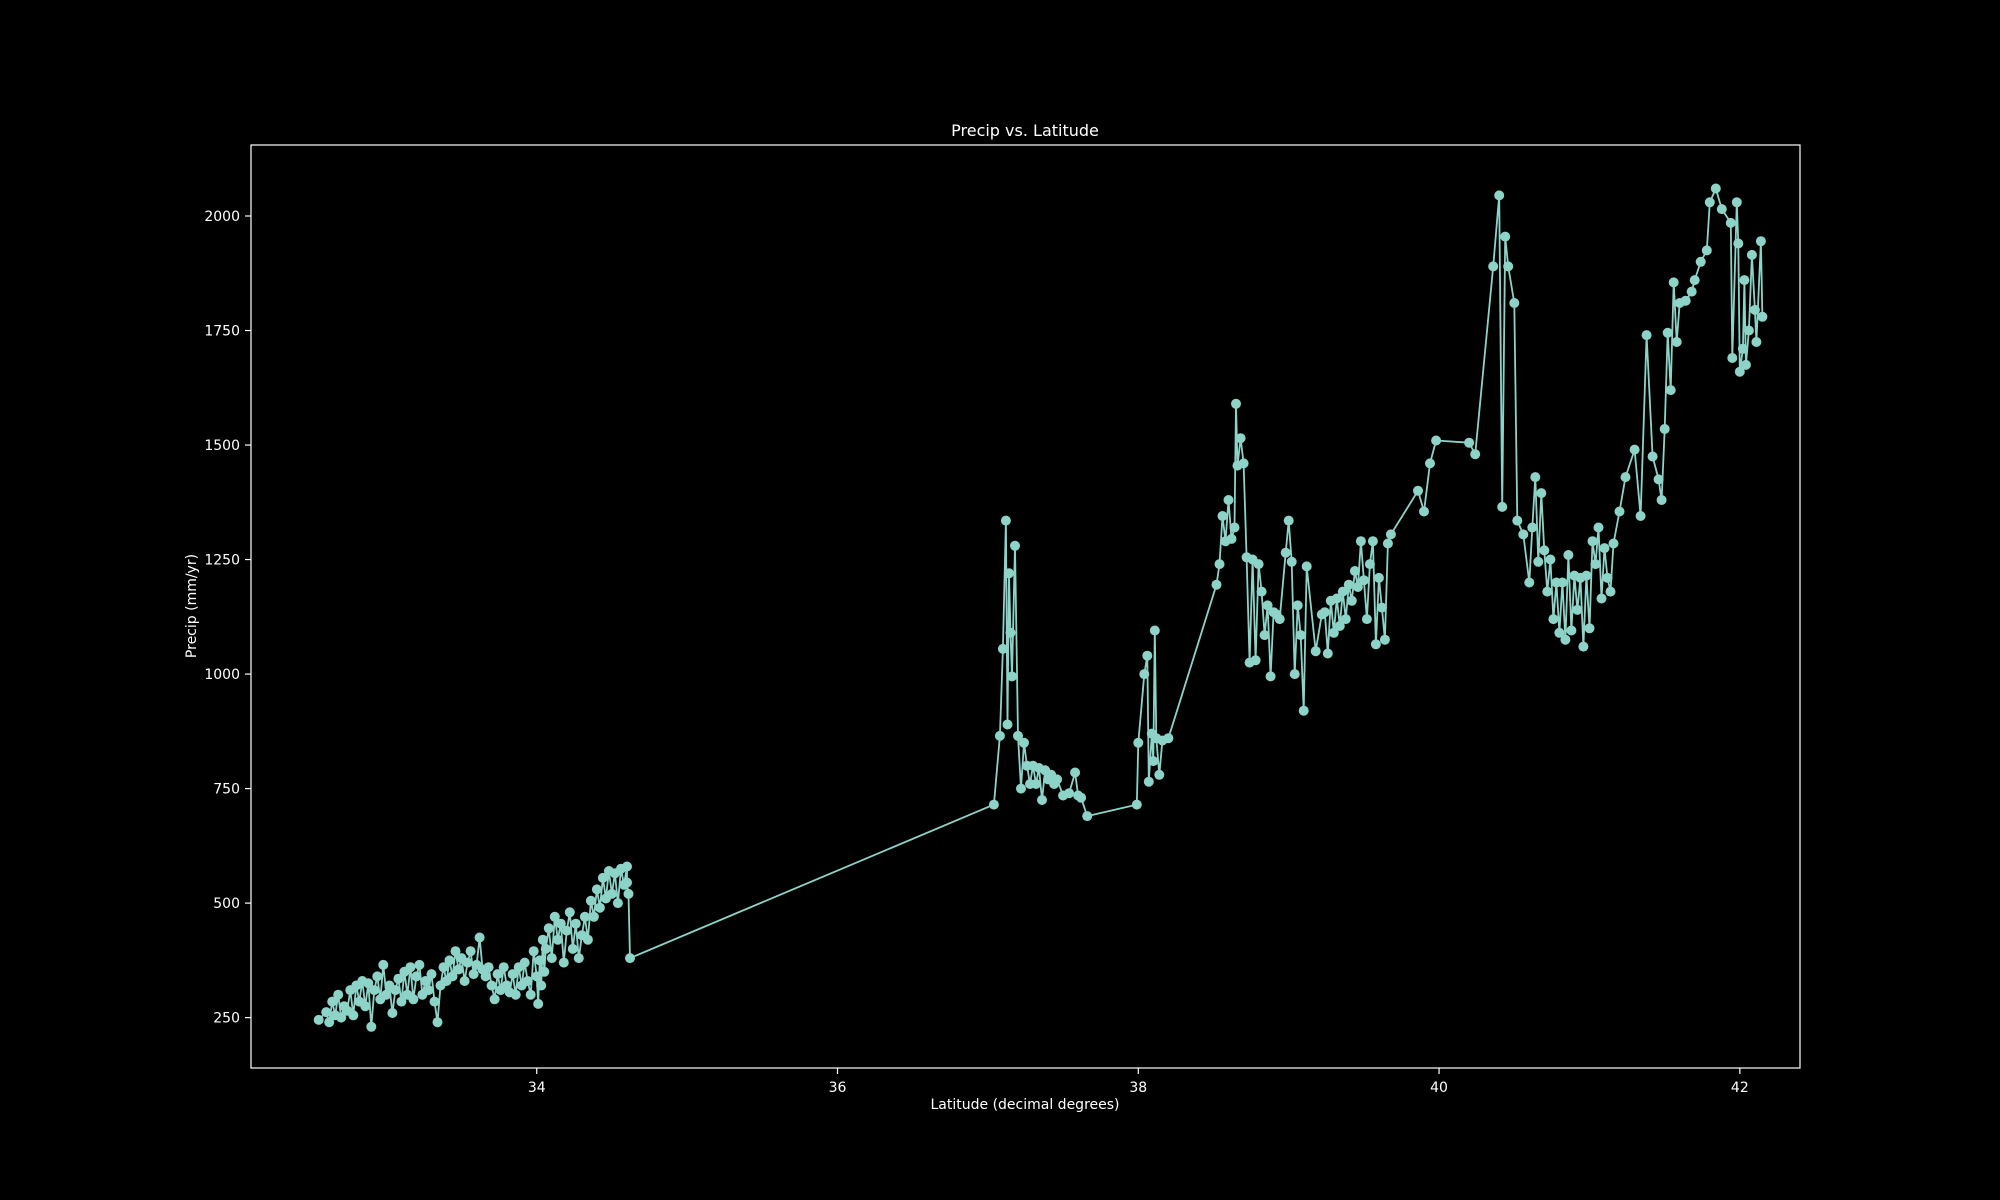  I want to click on y-tick-label: 250, so click(226, 1019).